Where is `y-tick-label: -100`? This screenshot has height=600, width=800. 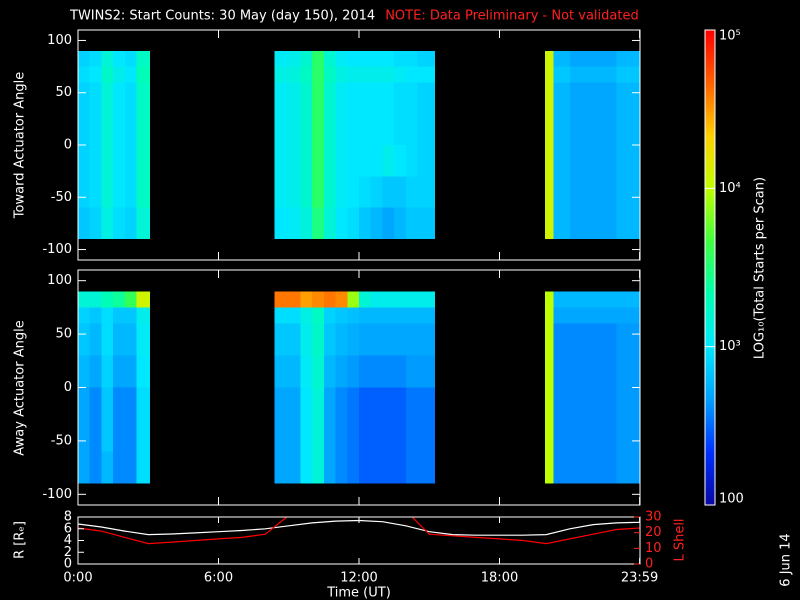 y-tick-label: -100 is located at coordinates (57, 249).